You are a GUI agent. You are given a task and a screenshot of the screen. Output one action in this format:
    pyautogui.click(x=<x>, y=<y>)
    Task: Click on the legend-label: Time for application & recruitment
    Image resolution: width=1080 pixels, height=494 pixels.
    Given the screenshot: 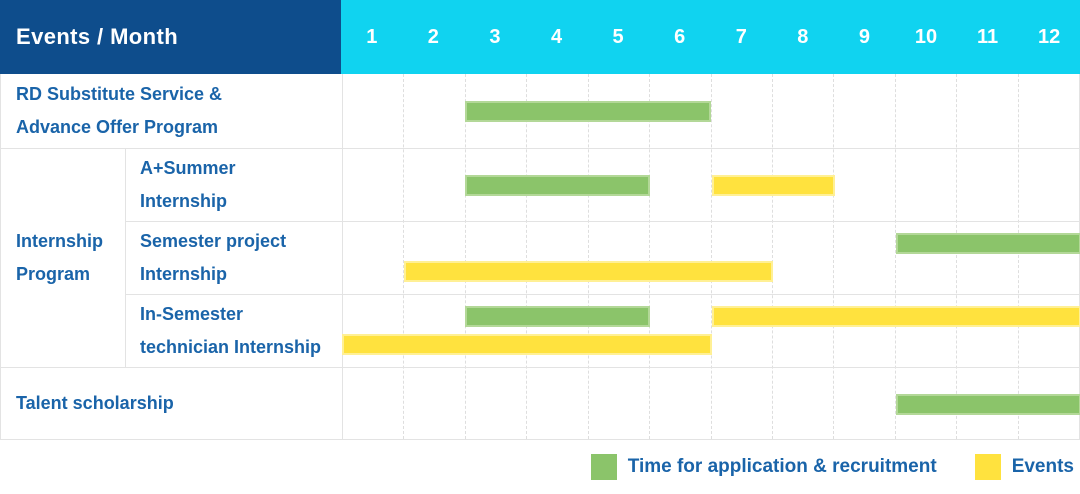 What is the action you would take?
    pyautogui.click(x=782, y=466)
    